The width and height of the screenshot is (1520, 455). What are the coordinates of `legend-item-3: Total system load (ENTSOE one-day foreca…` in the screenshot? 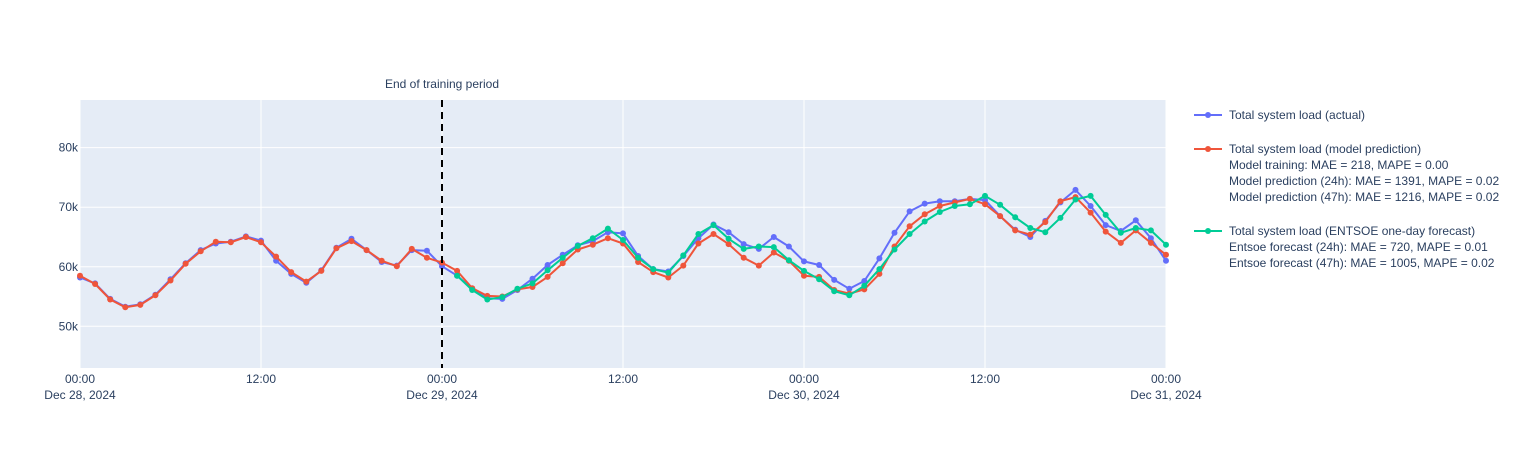 It's located at (1344, 247).